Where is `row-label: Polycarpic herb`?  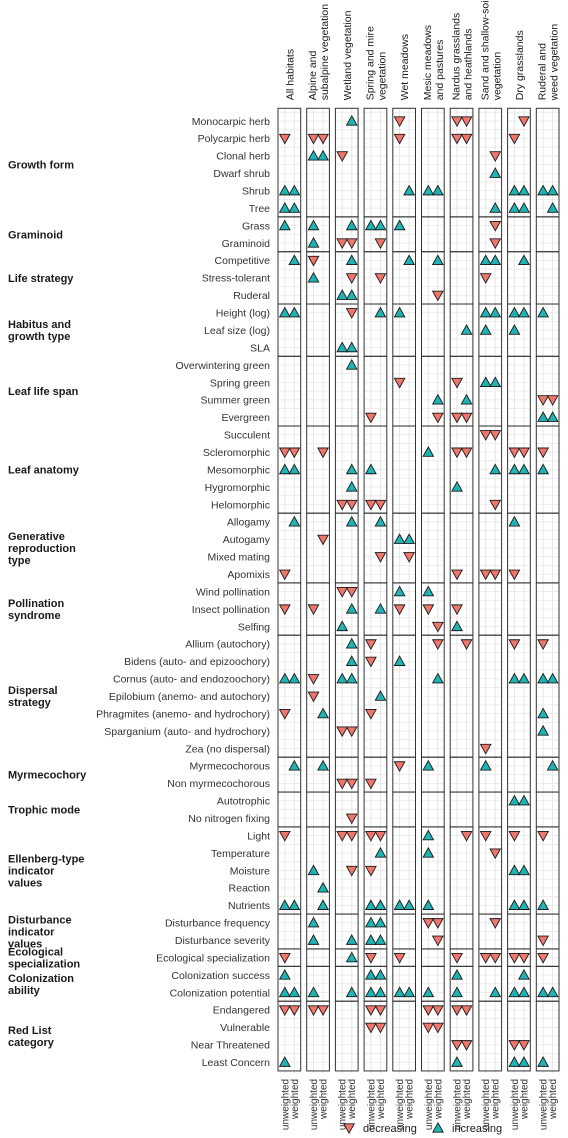
row-label: Polycarpic herb is located at coordinates (234, 139).